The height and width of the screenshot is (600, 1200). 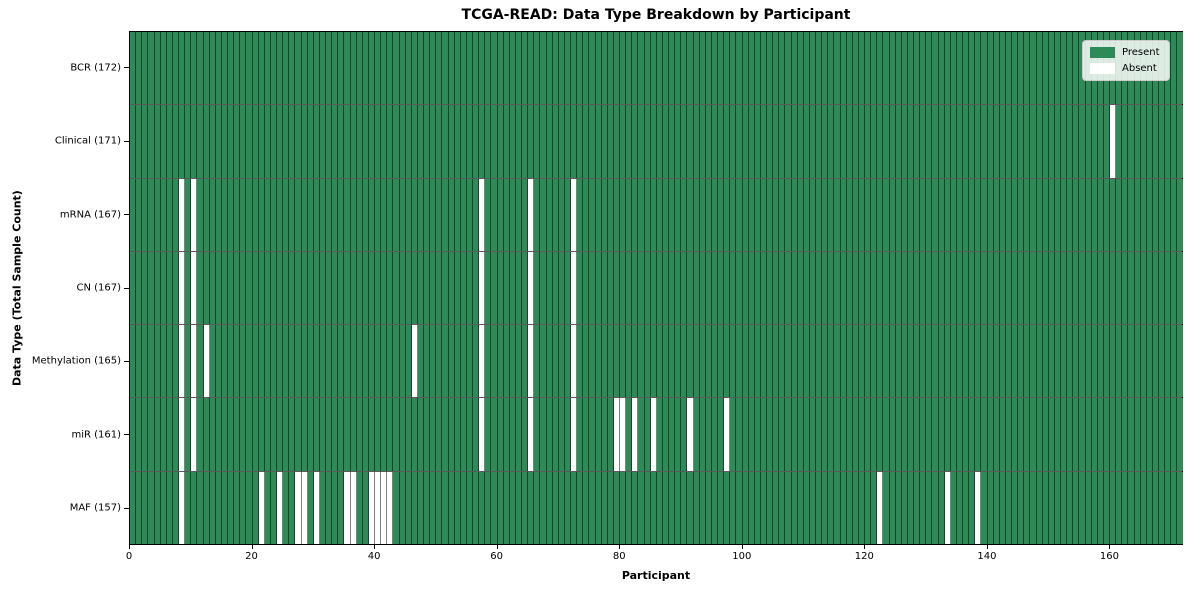 What do you see at coordinates (1126, 60) in the screenshot?
I see `legend: Present Absent` at bounding box center [1126, 60].